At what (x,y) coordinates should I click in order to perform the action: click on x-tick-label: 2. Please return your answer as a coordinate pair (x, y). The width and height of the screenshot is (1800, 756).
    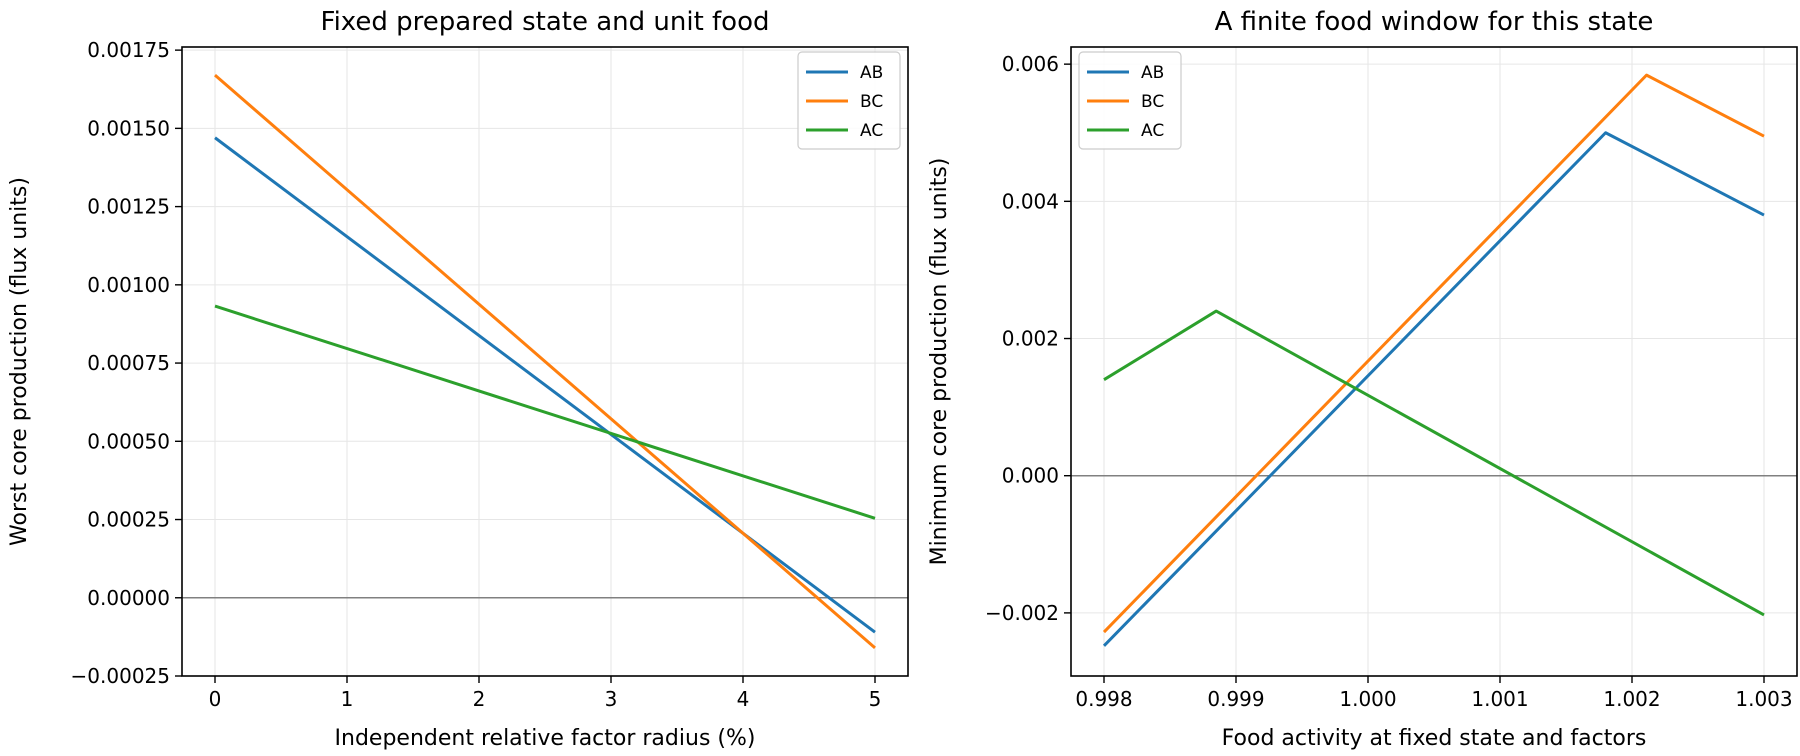
    Looking at the image, I should click on (479, 699).